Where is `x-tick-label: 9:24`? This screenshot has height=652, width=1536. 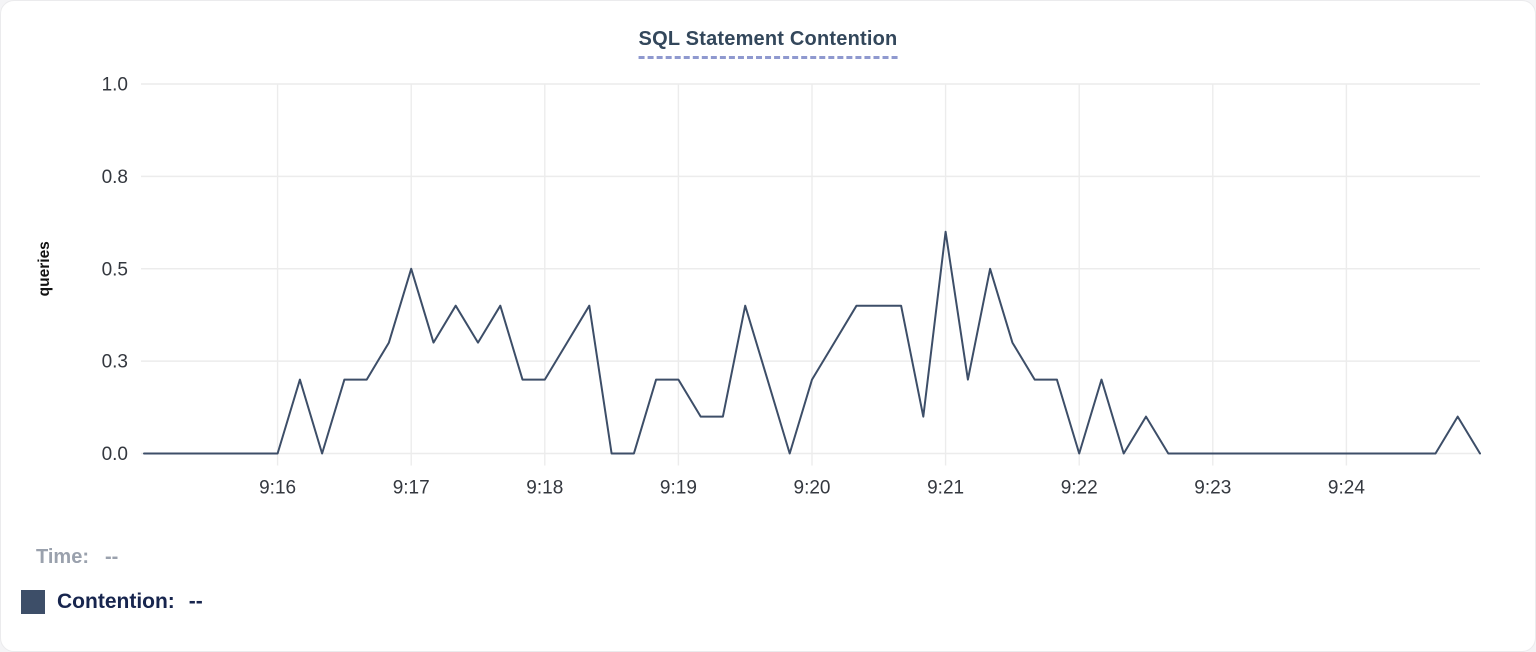
x-tick-label: 9:24 is located at coordinates (1346, 488).